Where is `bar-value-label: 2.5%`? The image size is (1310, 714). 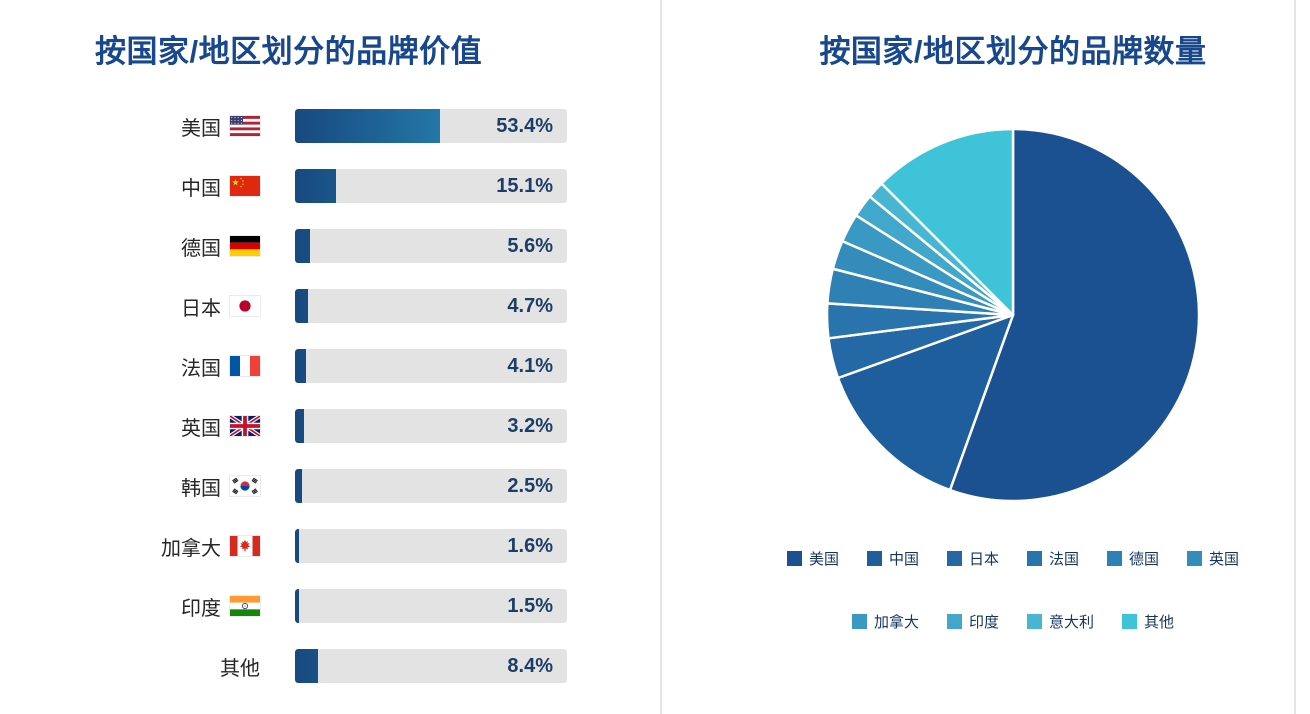
bar-value-label: 2.5% is located at coordinates (530, 486).